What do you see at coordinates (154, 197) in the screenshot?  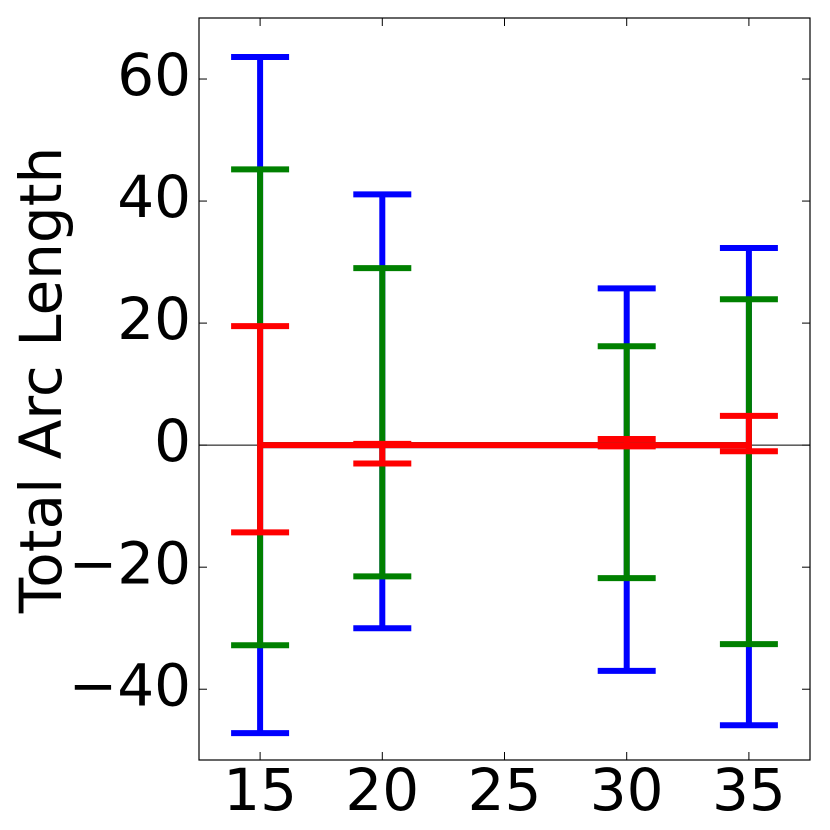 I see `y-tick-label: 40` at bounding box center [154, 197].